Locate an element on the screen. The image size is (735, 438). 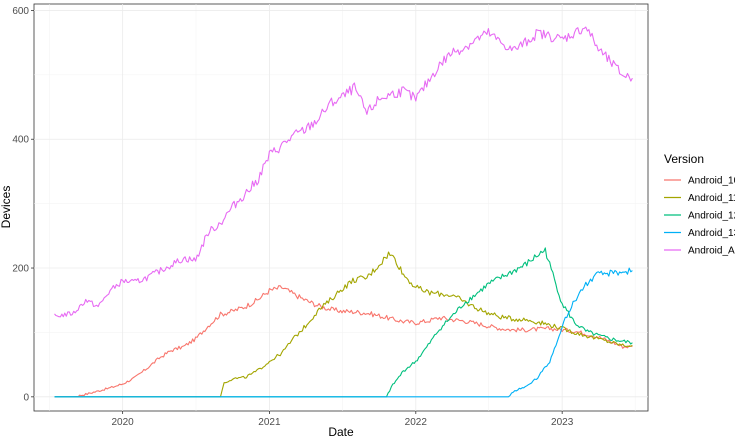
legend-title: Version is located at coordinates (684, 159).